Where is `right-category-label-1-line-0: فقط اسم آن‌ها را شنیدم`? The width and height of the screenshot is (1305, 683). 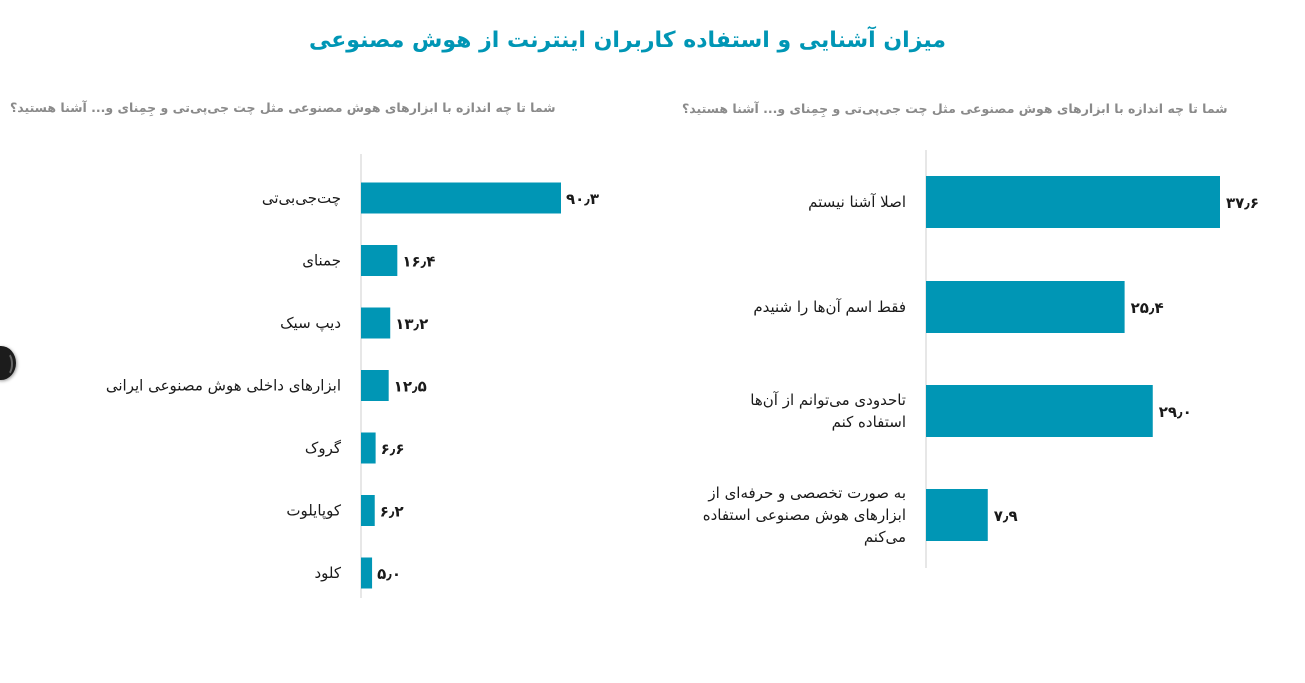
right-category-label-1-line-0: فقط اسم آن‌ها را شنیدم is located at coordinates (829, 307).